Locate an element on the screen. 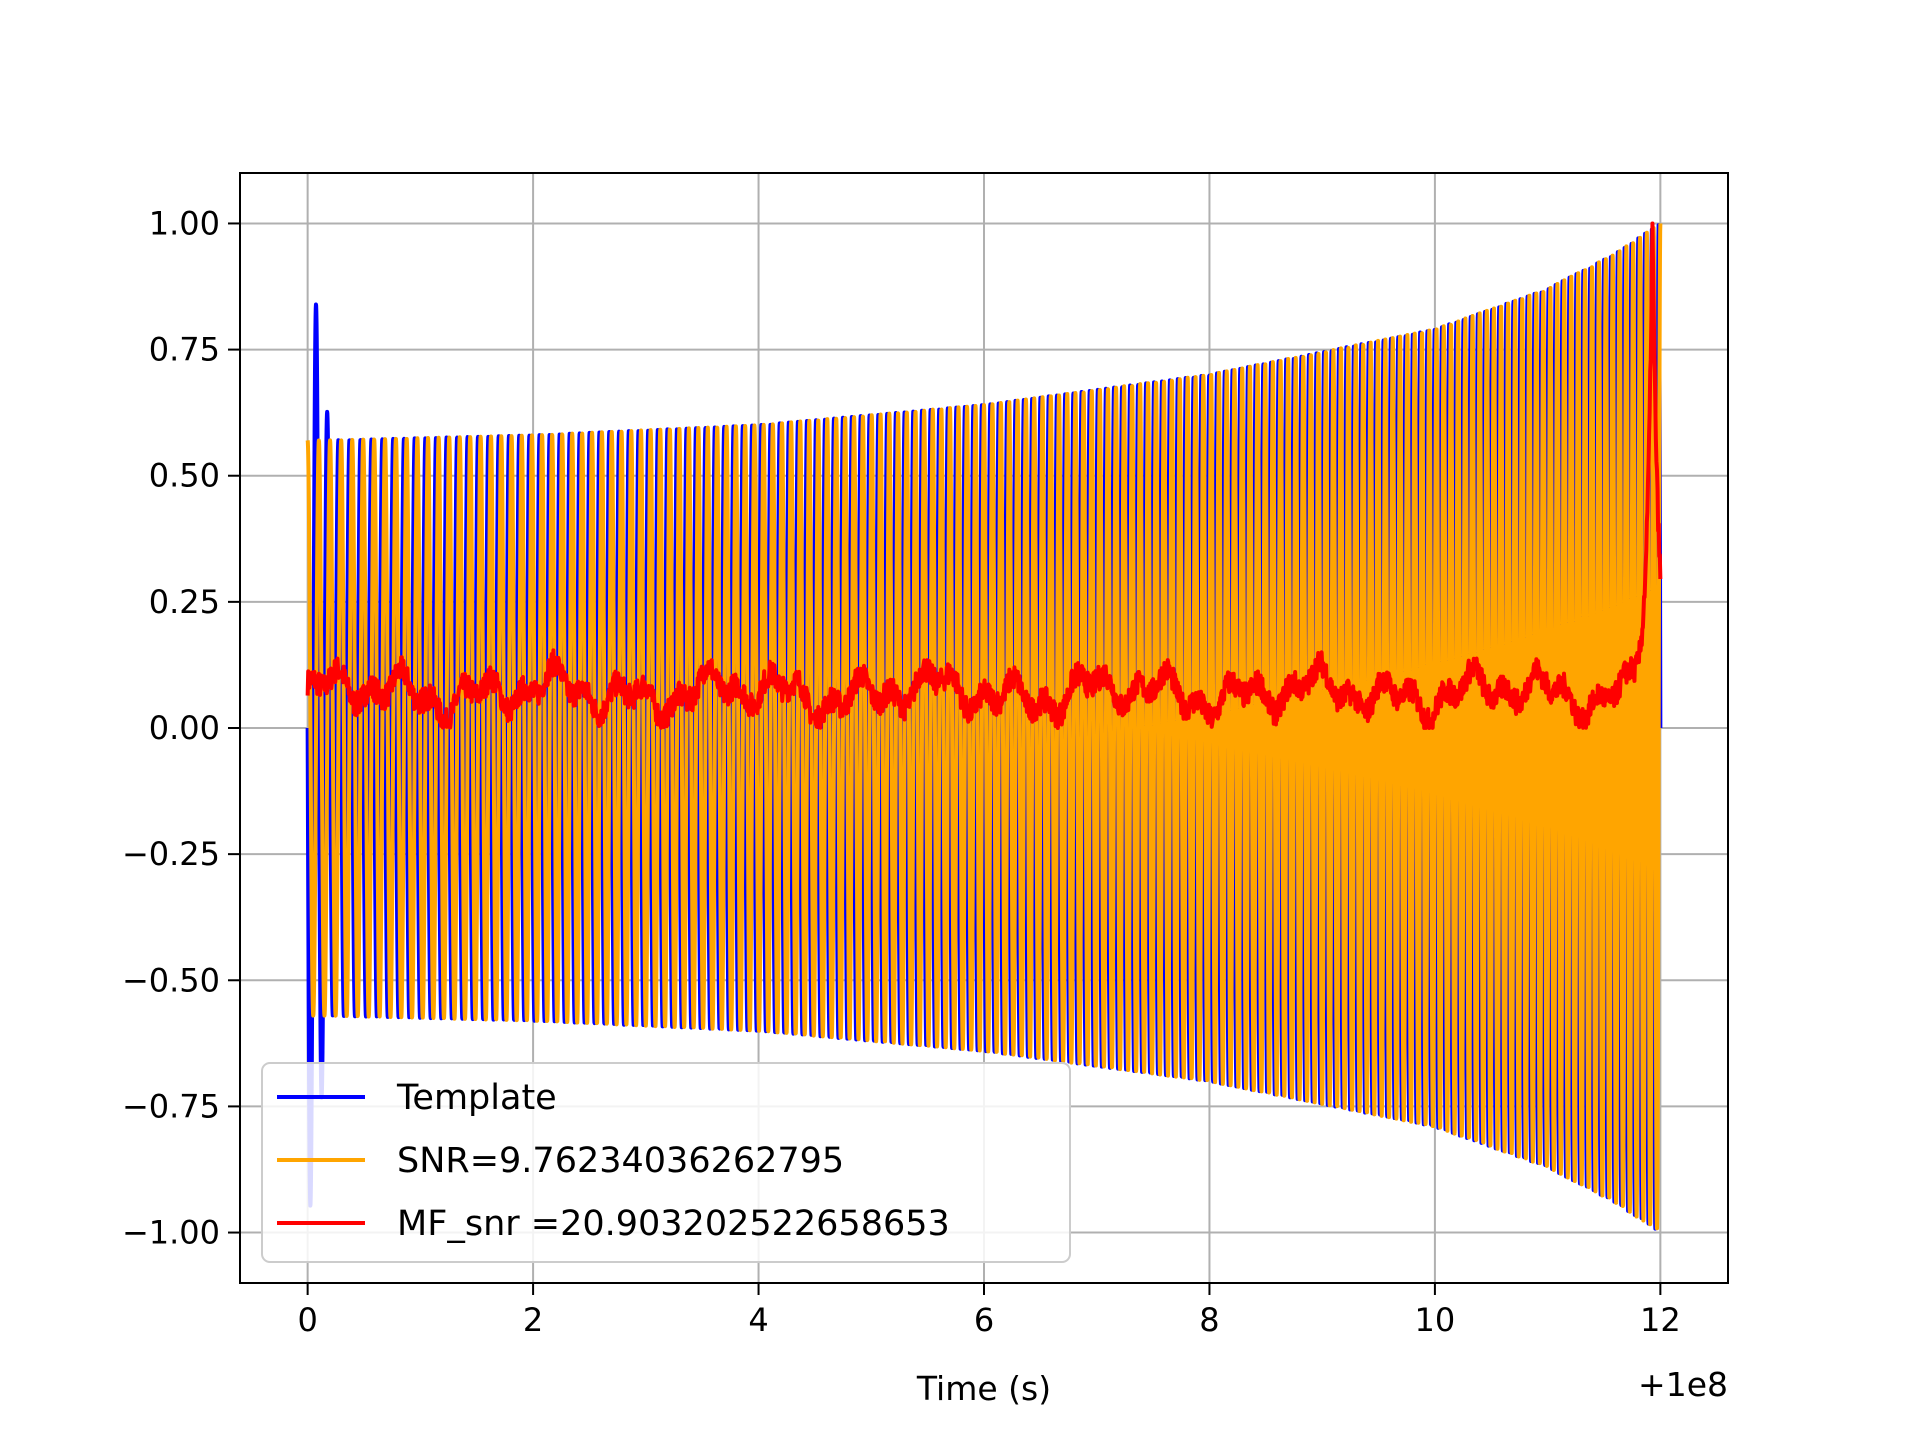  legend-label-snr: SNR=9.76234036262795 is located at coordinates (620, 1161).